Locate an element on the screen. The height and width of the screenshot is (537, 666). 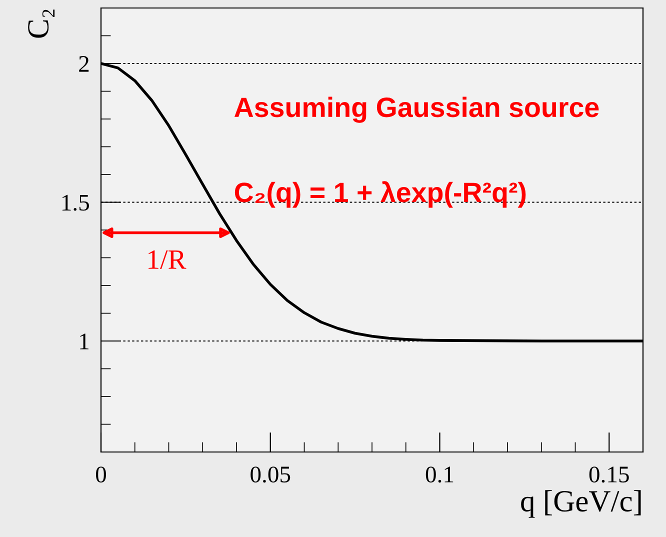
annotation: Assuming Gaussian source is located at coordinates (416, 109).